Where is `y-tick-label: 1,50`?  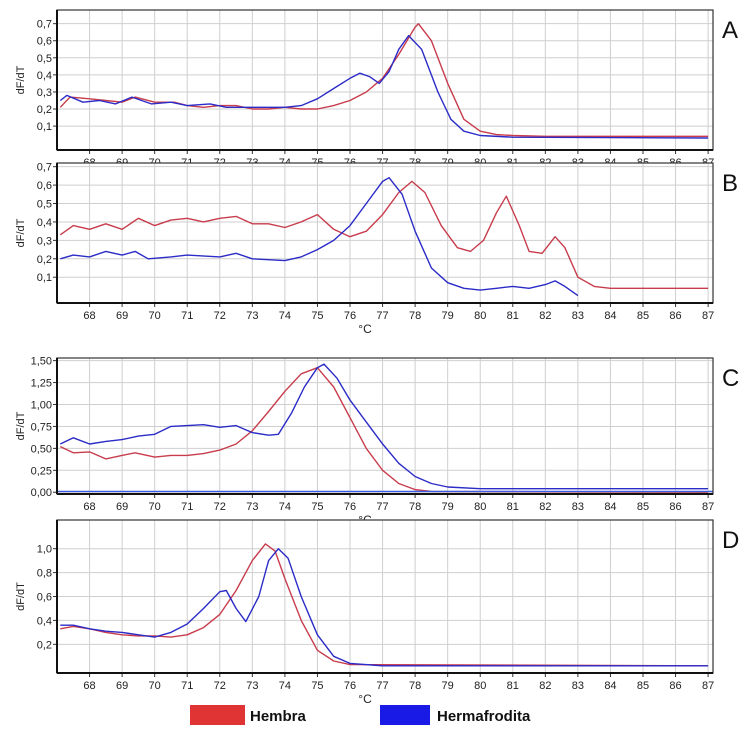
y-tick-label: 1,50 is located at coordinates (41, 362).